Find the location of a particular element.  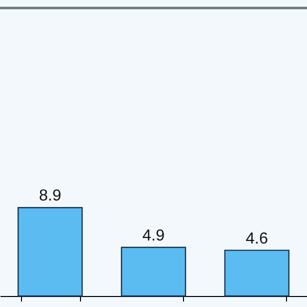

data-label: 8.9 is located at coordinates (50, 196).